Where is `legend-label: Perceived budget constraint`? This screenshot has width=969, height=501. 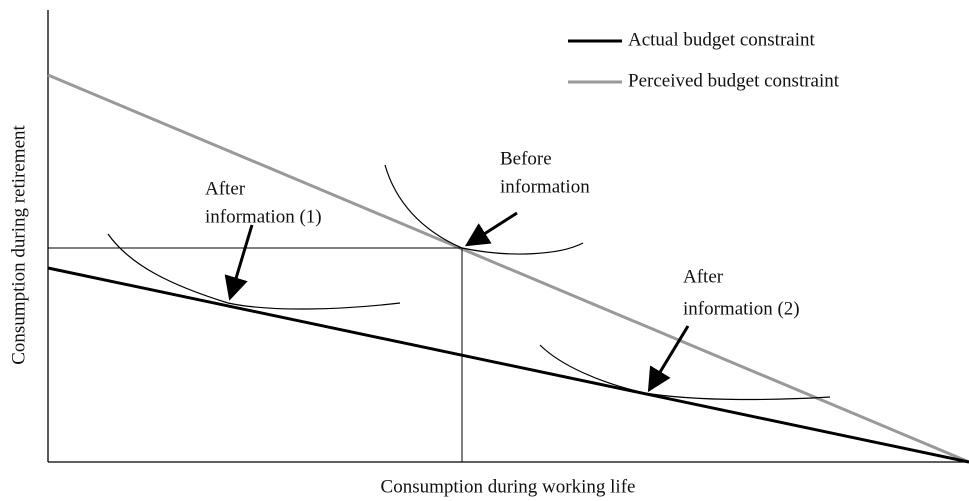
legend-label: Perceived budget constraint is located at coordinates (734, 80).